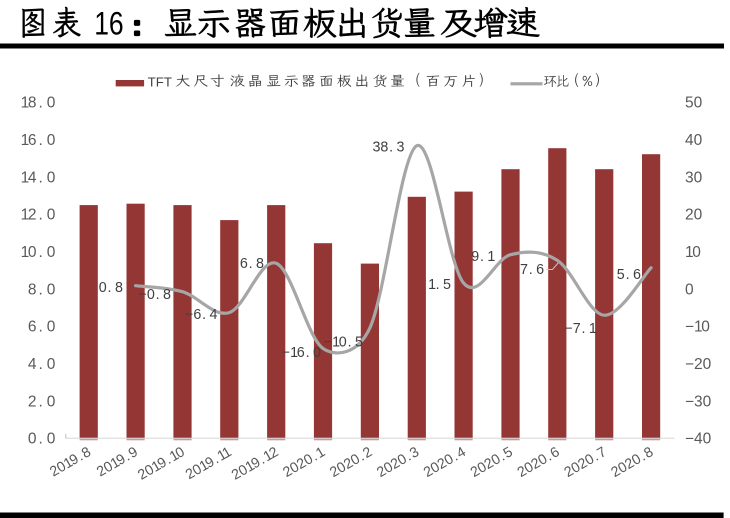  I want to click on svg-text:10.0: 10. 0, so click(38, 252).